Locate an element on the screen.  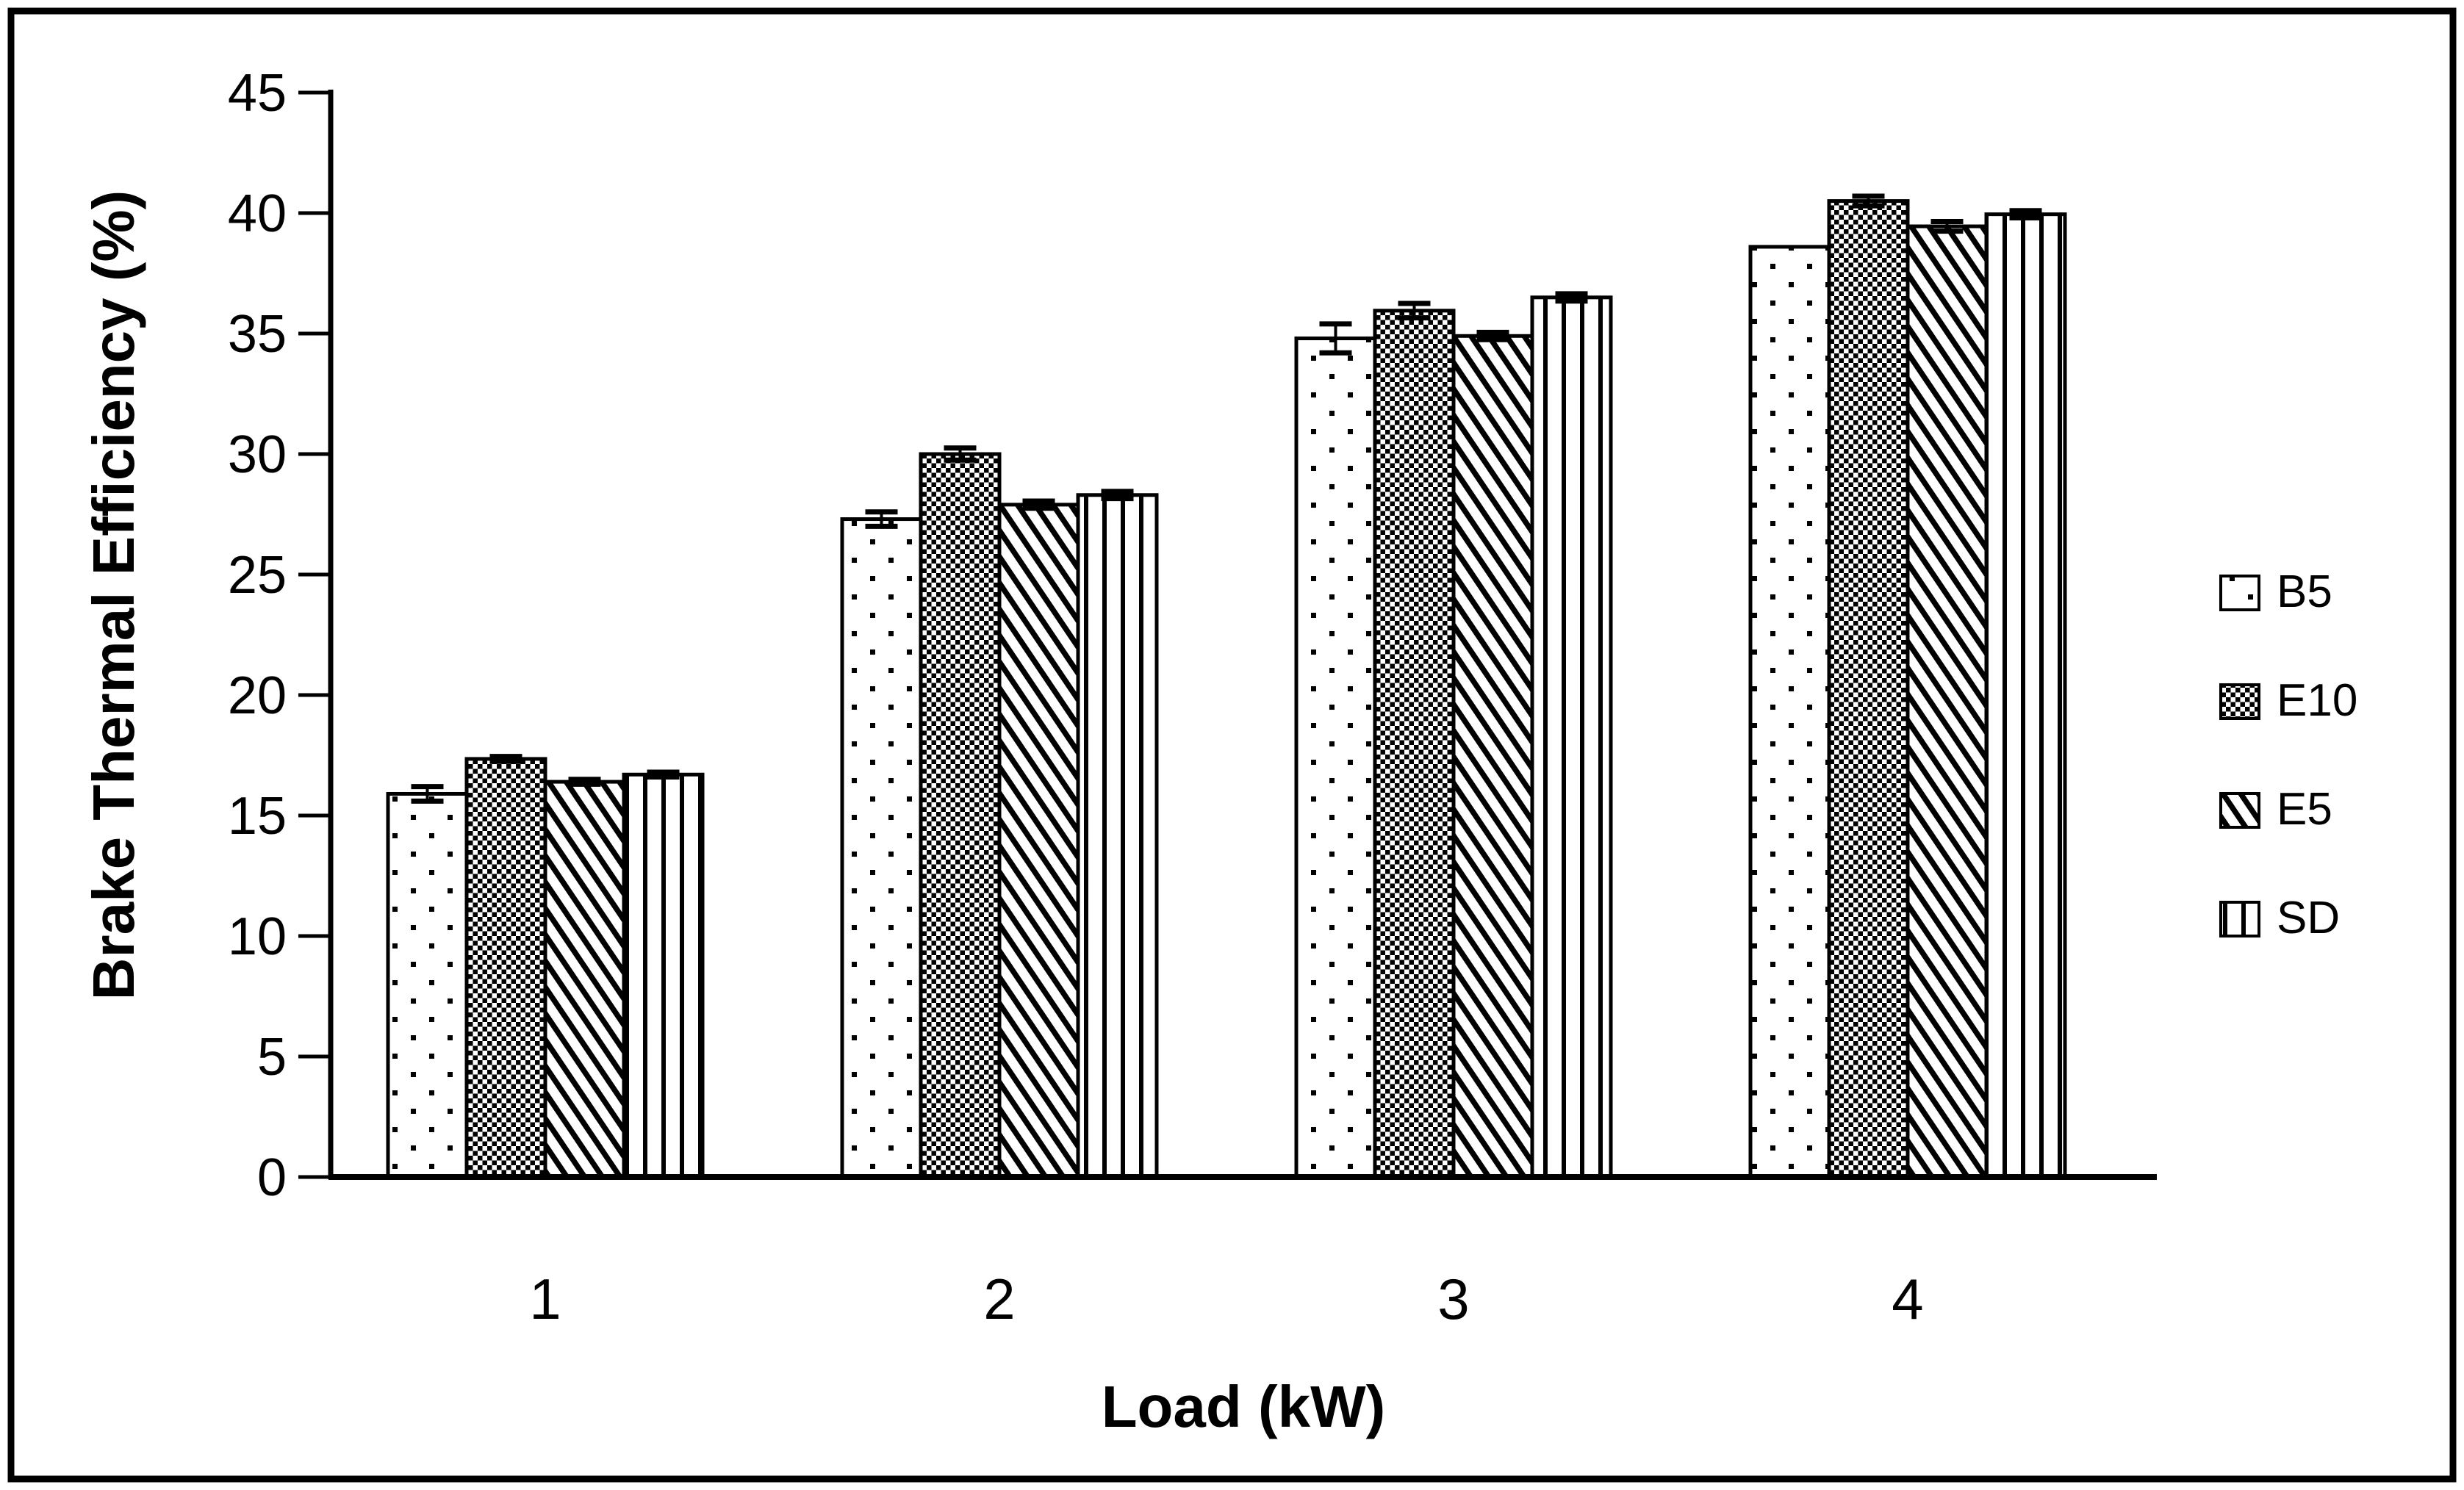
legend-swatch-e10 is located at coordinates (2239, 701).